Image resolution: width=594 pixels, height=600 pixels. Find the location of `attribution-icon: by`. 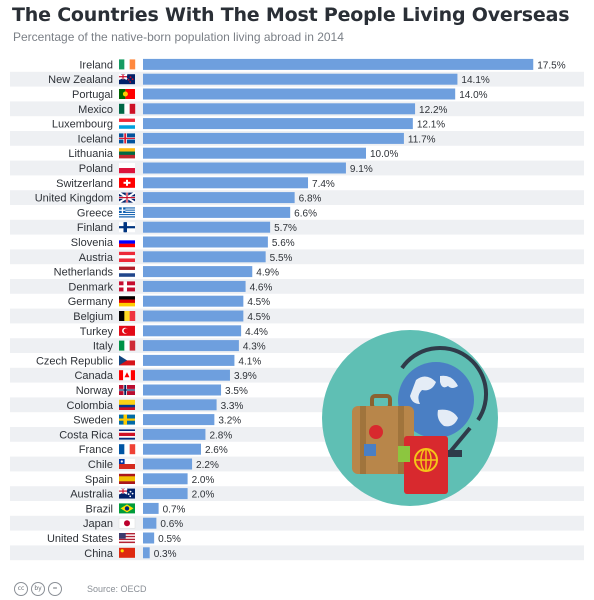

attribution-icon: by is located at coordinates (38, 589).